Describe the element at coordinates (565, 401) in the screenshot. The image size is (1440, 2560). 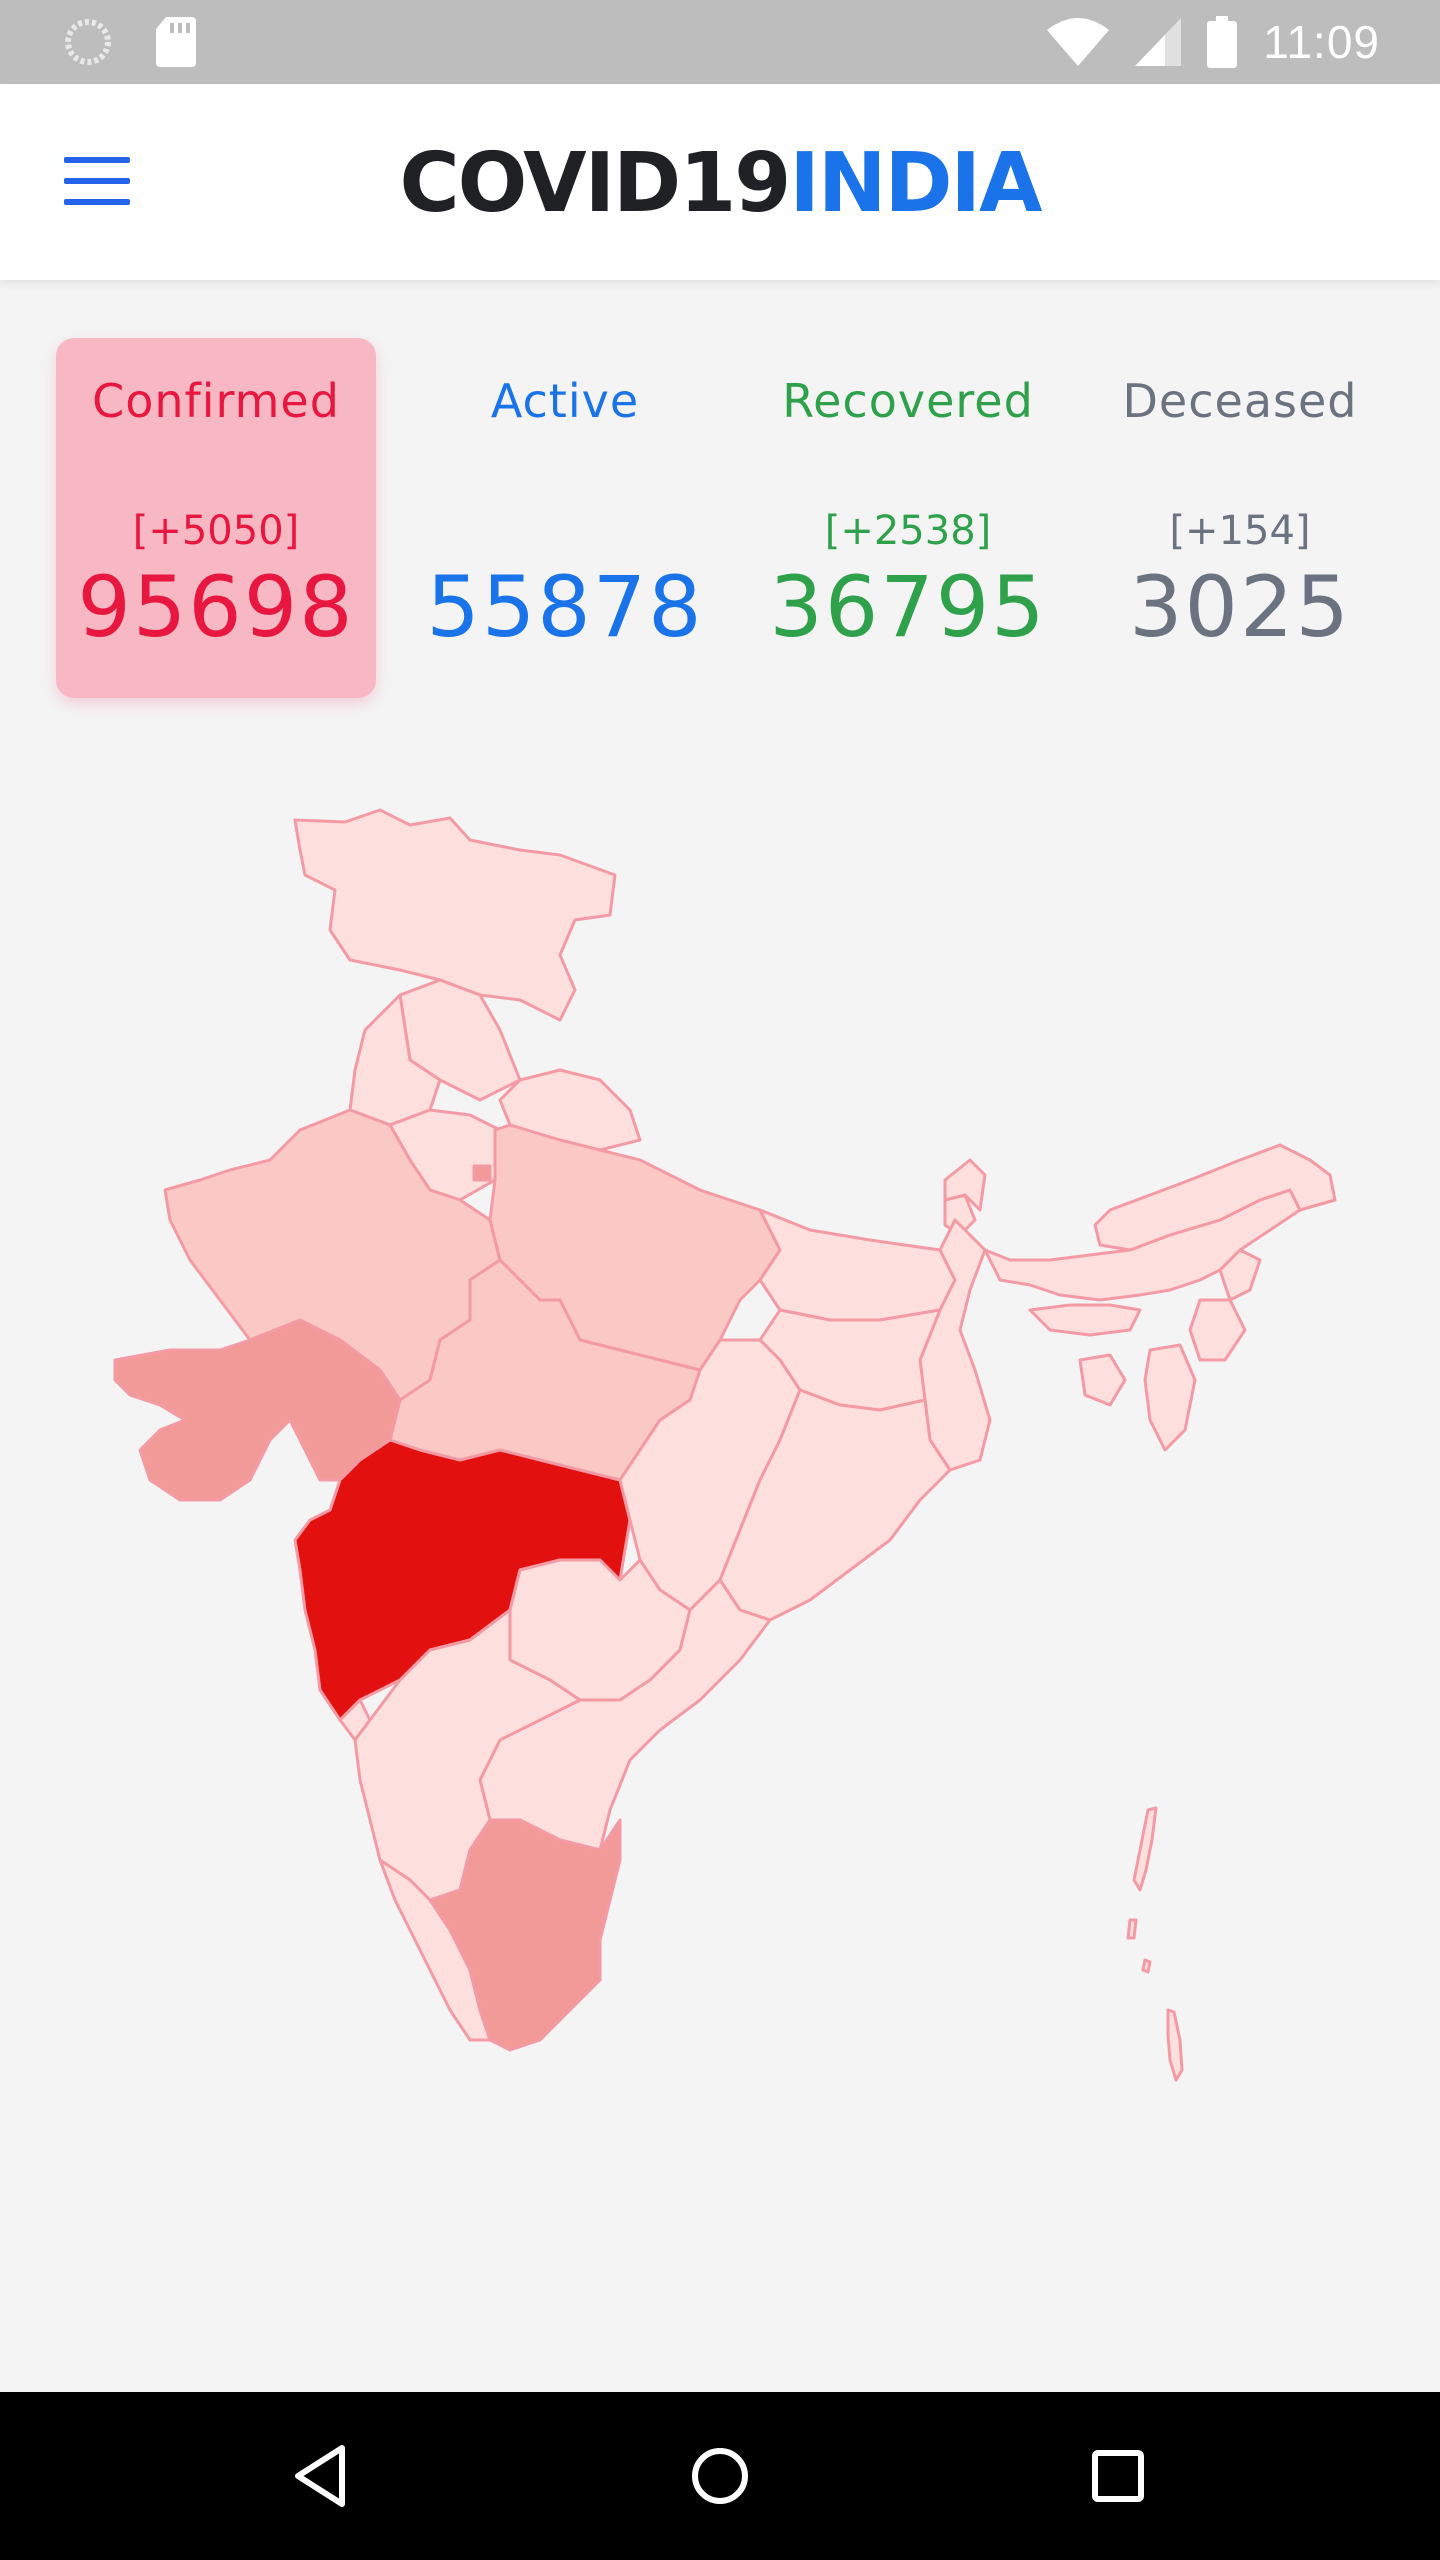
I see `active-label: Active` at that location.